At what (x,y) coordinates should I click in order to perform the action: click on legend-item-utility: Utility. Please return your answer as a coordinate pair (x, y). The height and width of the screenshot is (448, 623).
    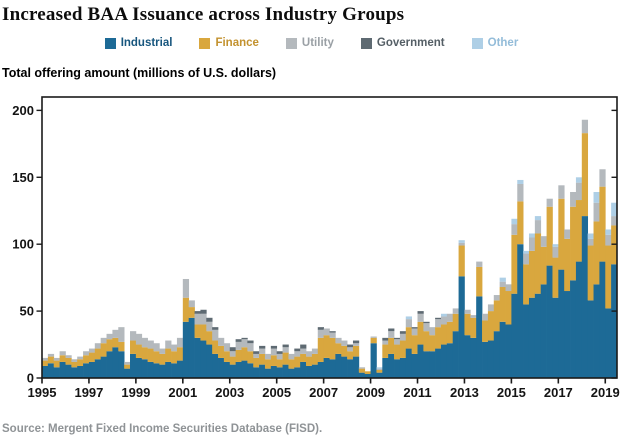
    Looking at the image, I should click on (309, 43).